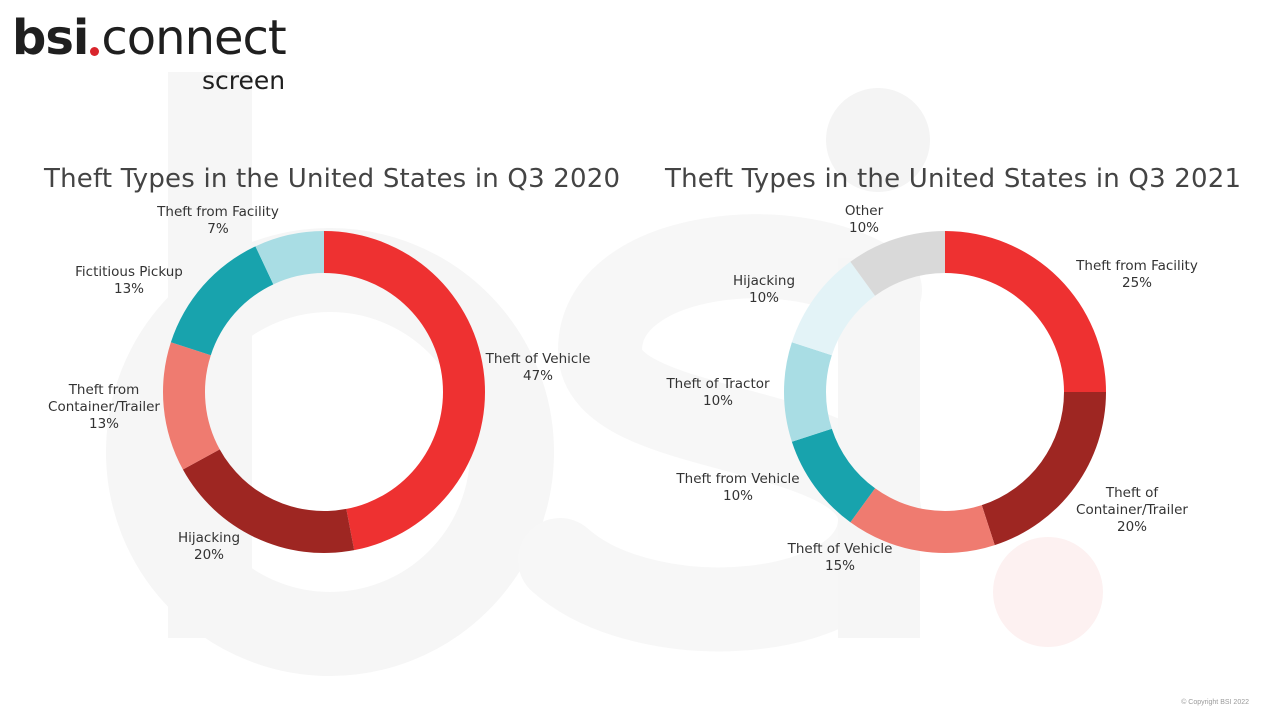  I want to click on data-label-2021-other: Other 10%, so click(864, 219).